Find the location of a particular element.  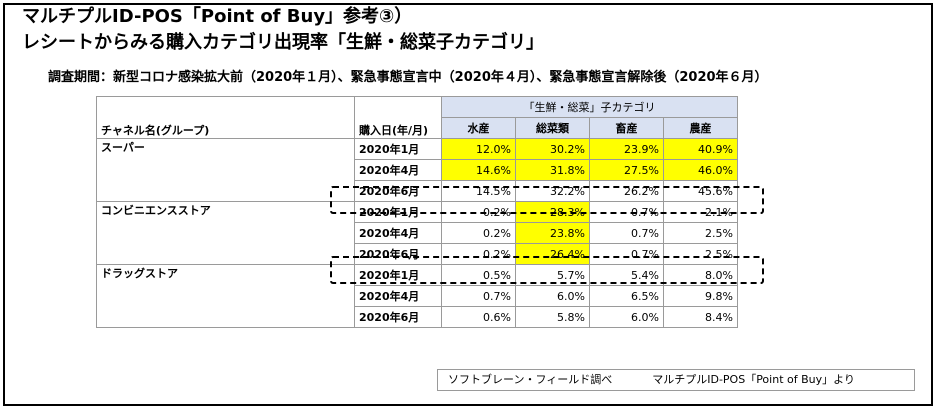

value-cell: 0.5% is located at coordinates (478, 275).